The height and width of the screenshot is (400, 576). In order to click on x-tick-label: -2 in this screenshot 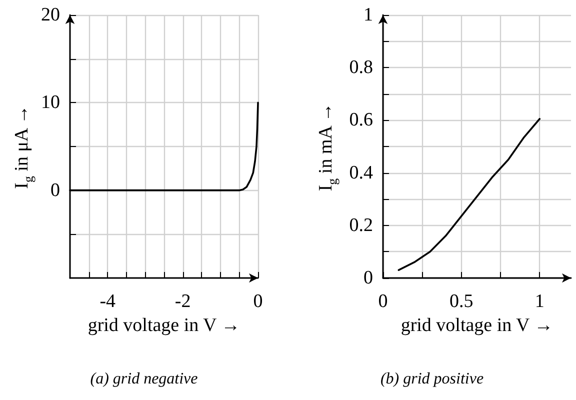, I will do `click(182, 301)`.